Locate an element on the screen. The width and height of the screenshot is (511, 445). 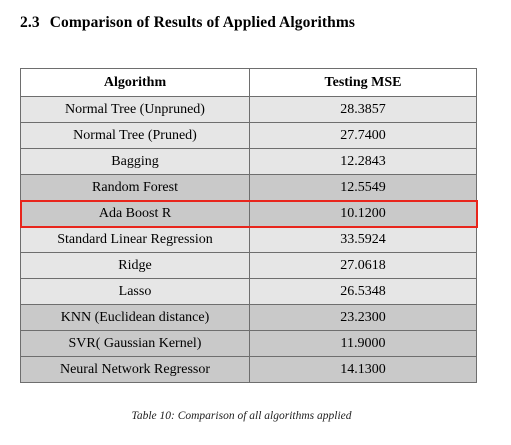
table-row: Neural Network Regressor 14.1300 is located at coordinates (248, 369).